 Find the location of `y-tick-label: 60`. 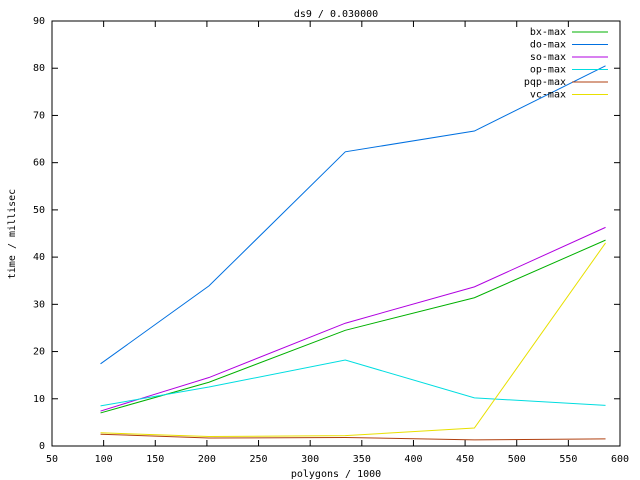

y-tick-label: 60 is located at coordinates (39, 163).